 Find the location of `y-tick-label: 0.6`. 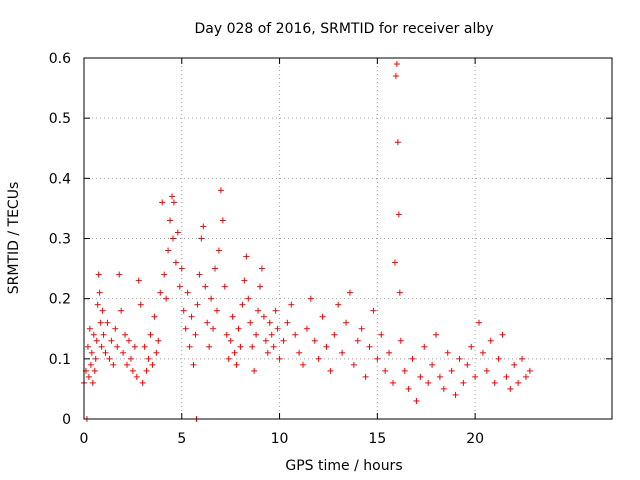

y-tick-label: 0.6 is located at coordinates (60, 59).